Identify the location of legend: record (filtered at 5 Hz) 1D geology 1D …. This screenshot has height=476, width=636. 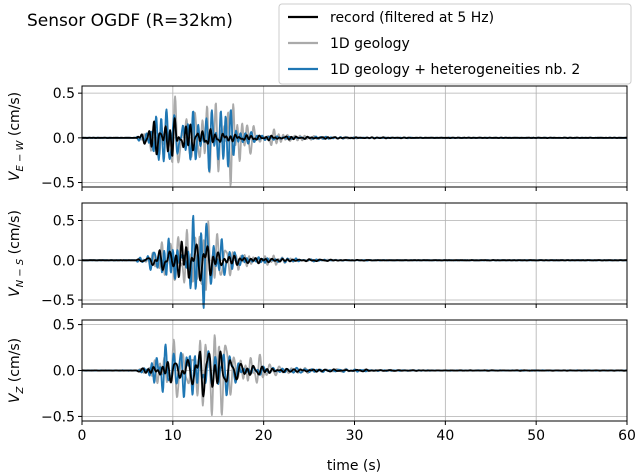
(455, 44).